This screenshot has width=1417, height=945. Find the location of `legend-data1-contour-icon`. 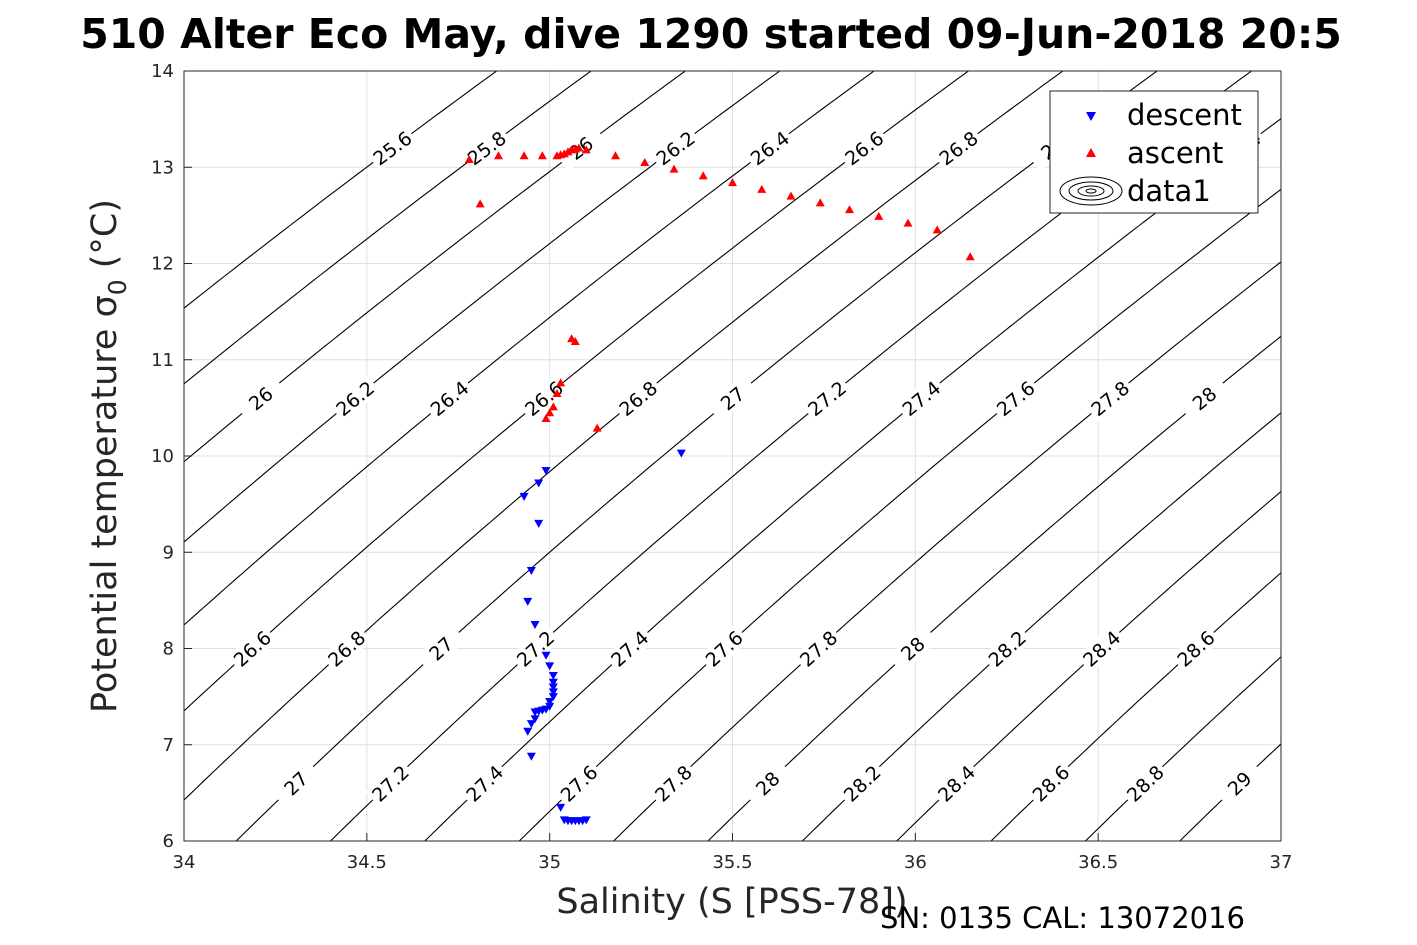

legend-data1-contour-icon is located at coordinates (1091, 191).